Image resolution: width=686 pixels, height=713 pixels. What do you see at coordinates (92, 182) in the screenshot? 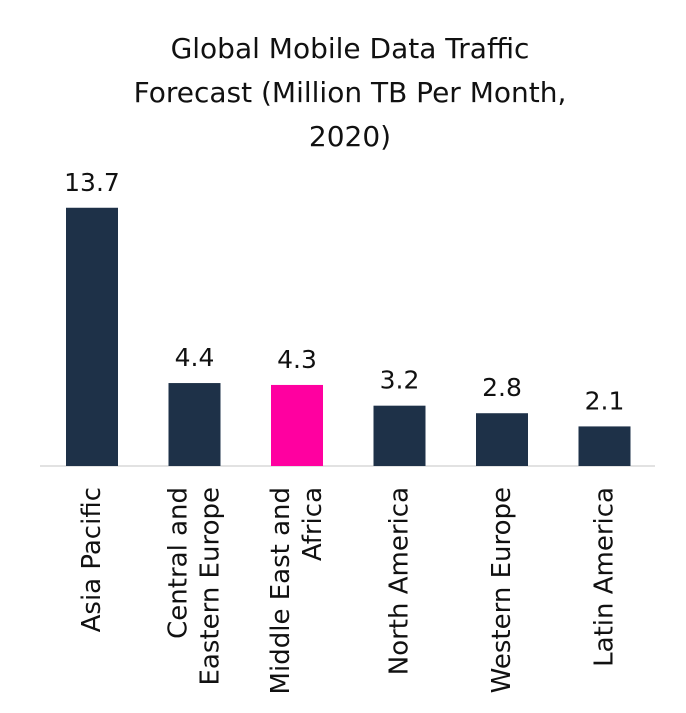
I see `value-label: 13.7` at bounding box center [92, 182].